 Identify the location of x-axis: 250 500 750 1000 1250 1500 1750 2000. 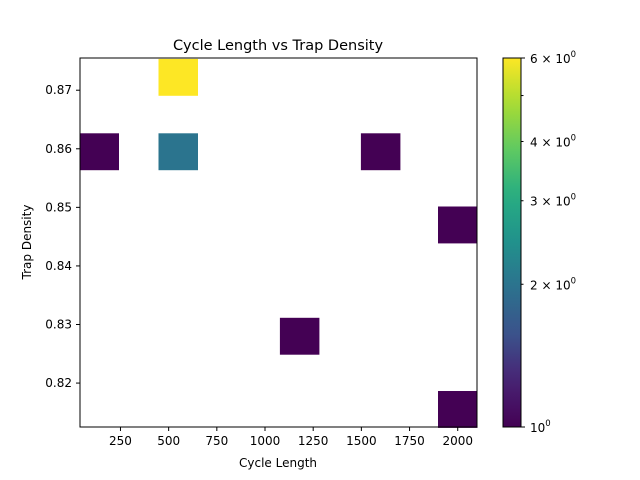
(291, 437).